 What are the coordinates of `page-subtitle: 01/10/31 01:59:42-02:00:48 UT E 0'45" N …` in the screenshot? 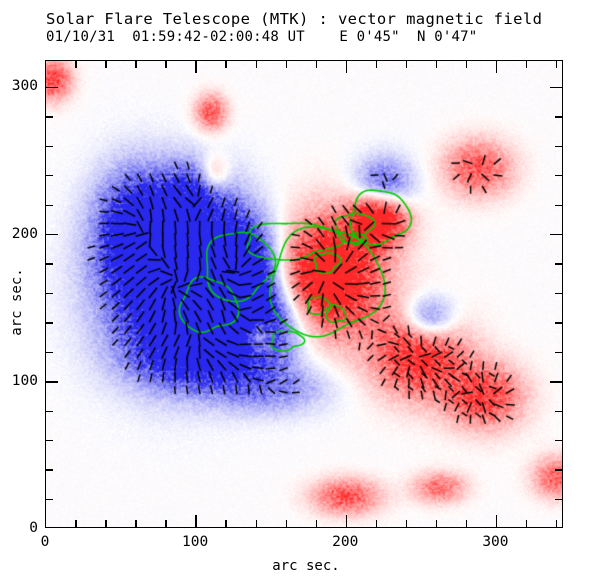 It's located at (262, 37).